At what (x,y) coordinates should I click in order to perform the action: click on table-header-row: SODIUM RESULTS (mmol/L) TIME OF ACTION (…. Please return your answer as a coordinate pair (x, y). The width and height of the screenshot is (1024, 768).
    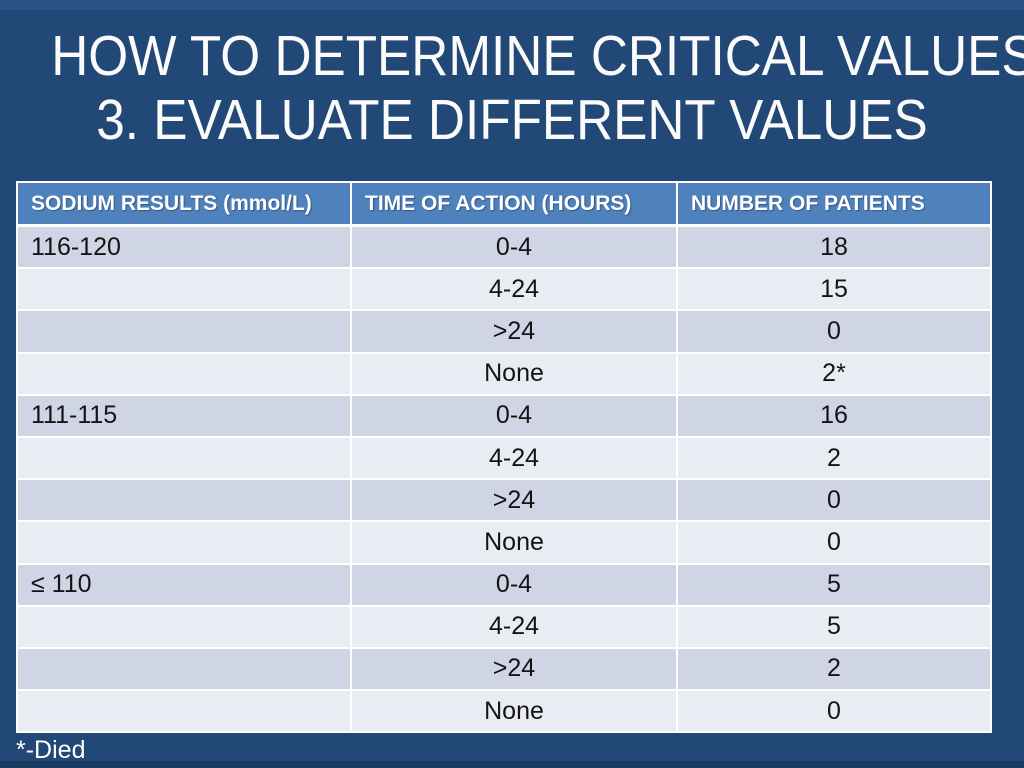
    Looking at the image, I should click on (504, 204).